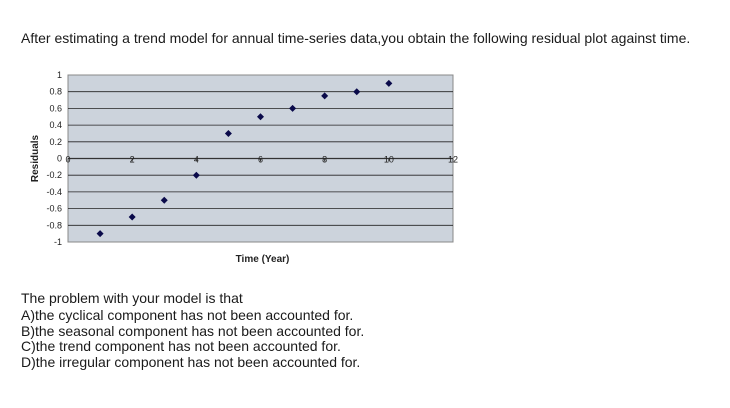  What do you see at coordinates (453, 160) in the screenshot?
I see `x-tick-label: 12` at bounding box center [453, 160].